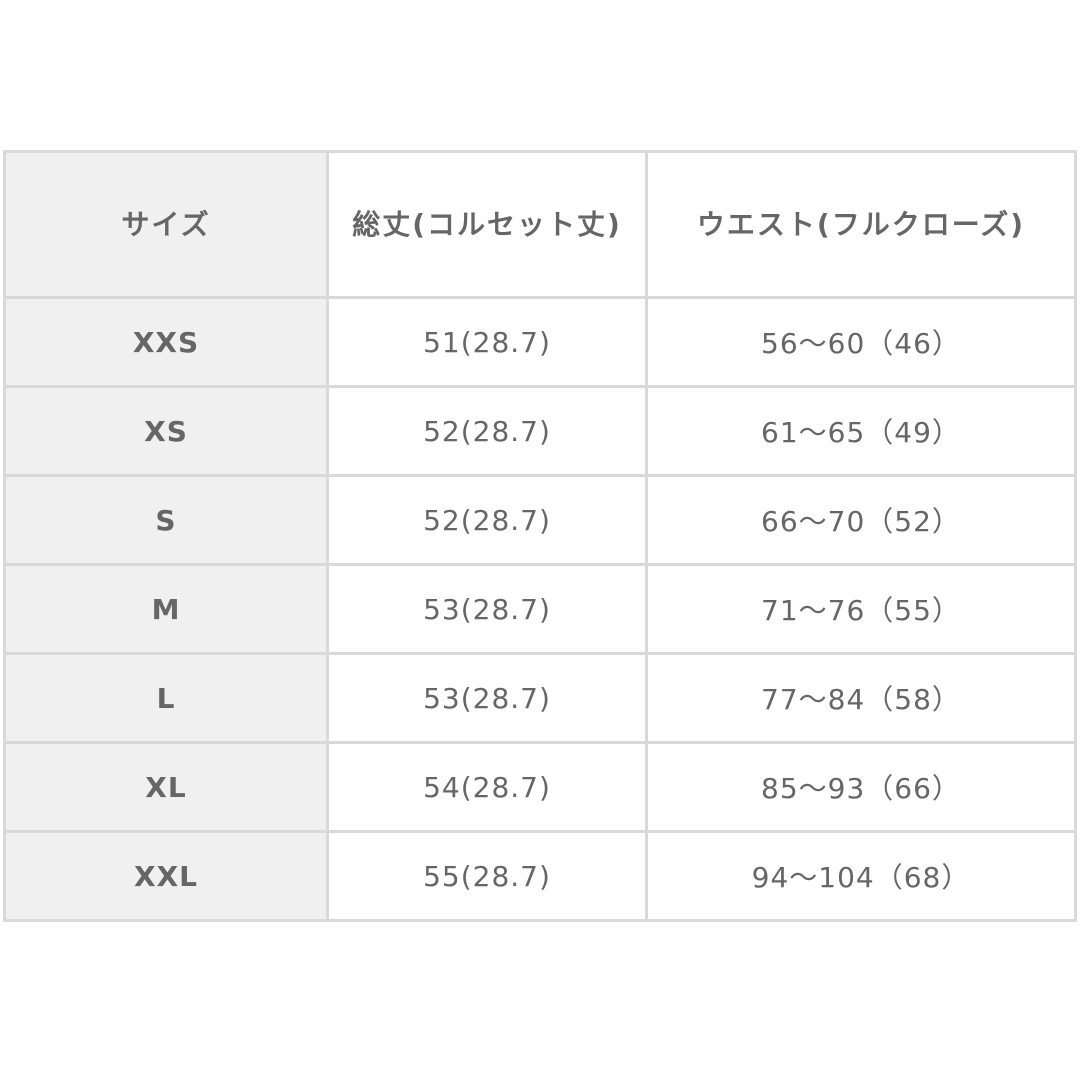 This screenshot has height=1080, width=1080. Describe the element at coordinates (487, 876) in the screenshot. I see `length-cell: 55(28.7)` at that location.